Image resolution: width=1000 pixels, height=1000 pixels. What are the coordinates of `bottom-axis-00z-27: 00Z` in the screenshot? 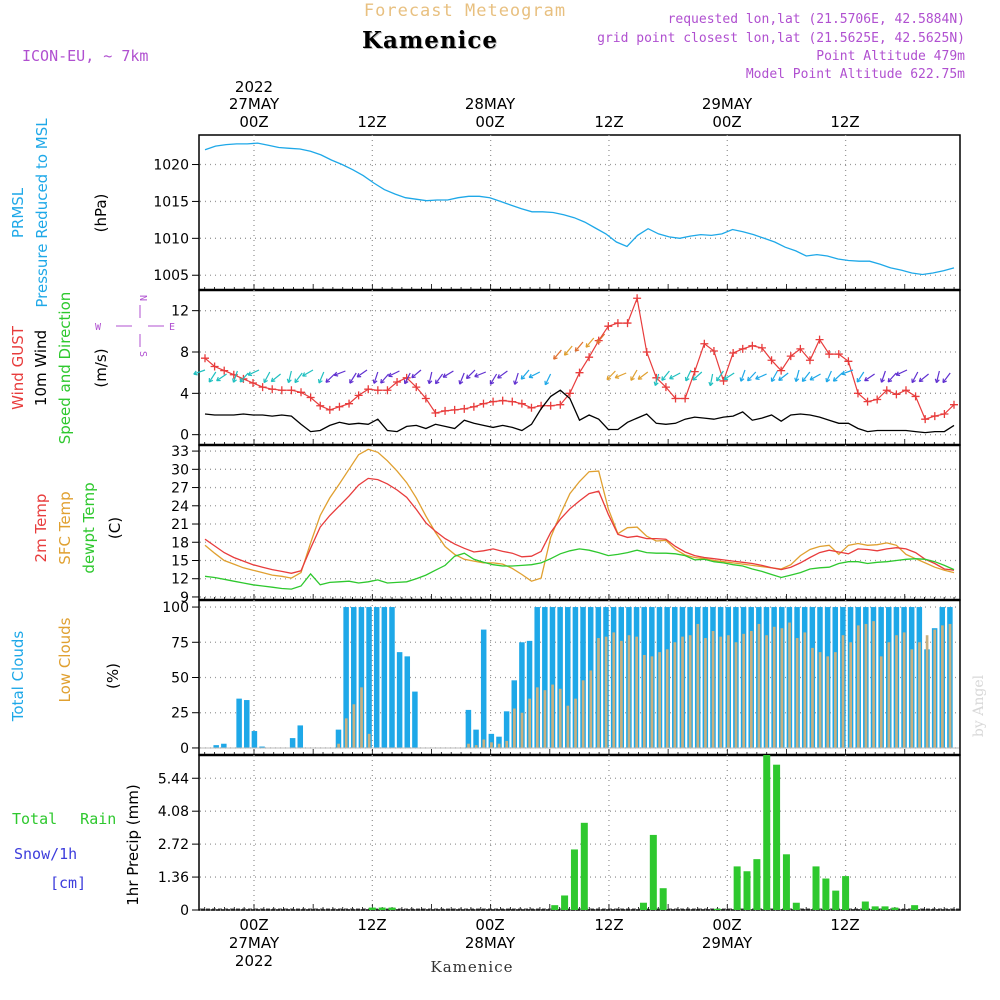 It's located at (253, 925).